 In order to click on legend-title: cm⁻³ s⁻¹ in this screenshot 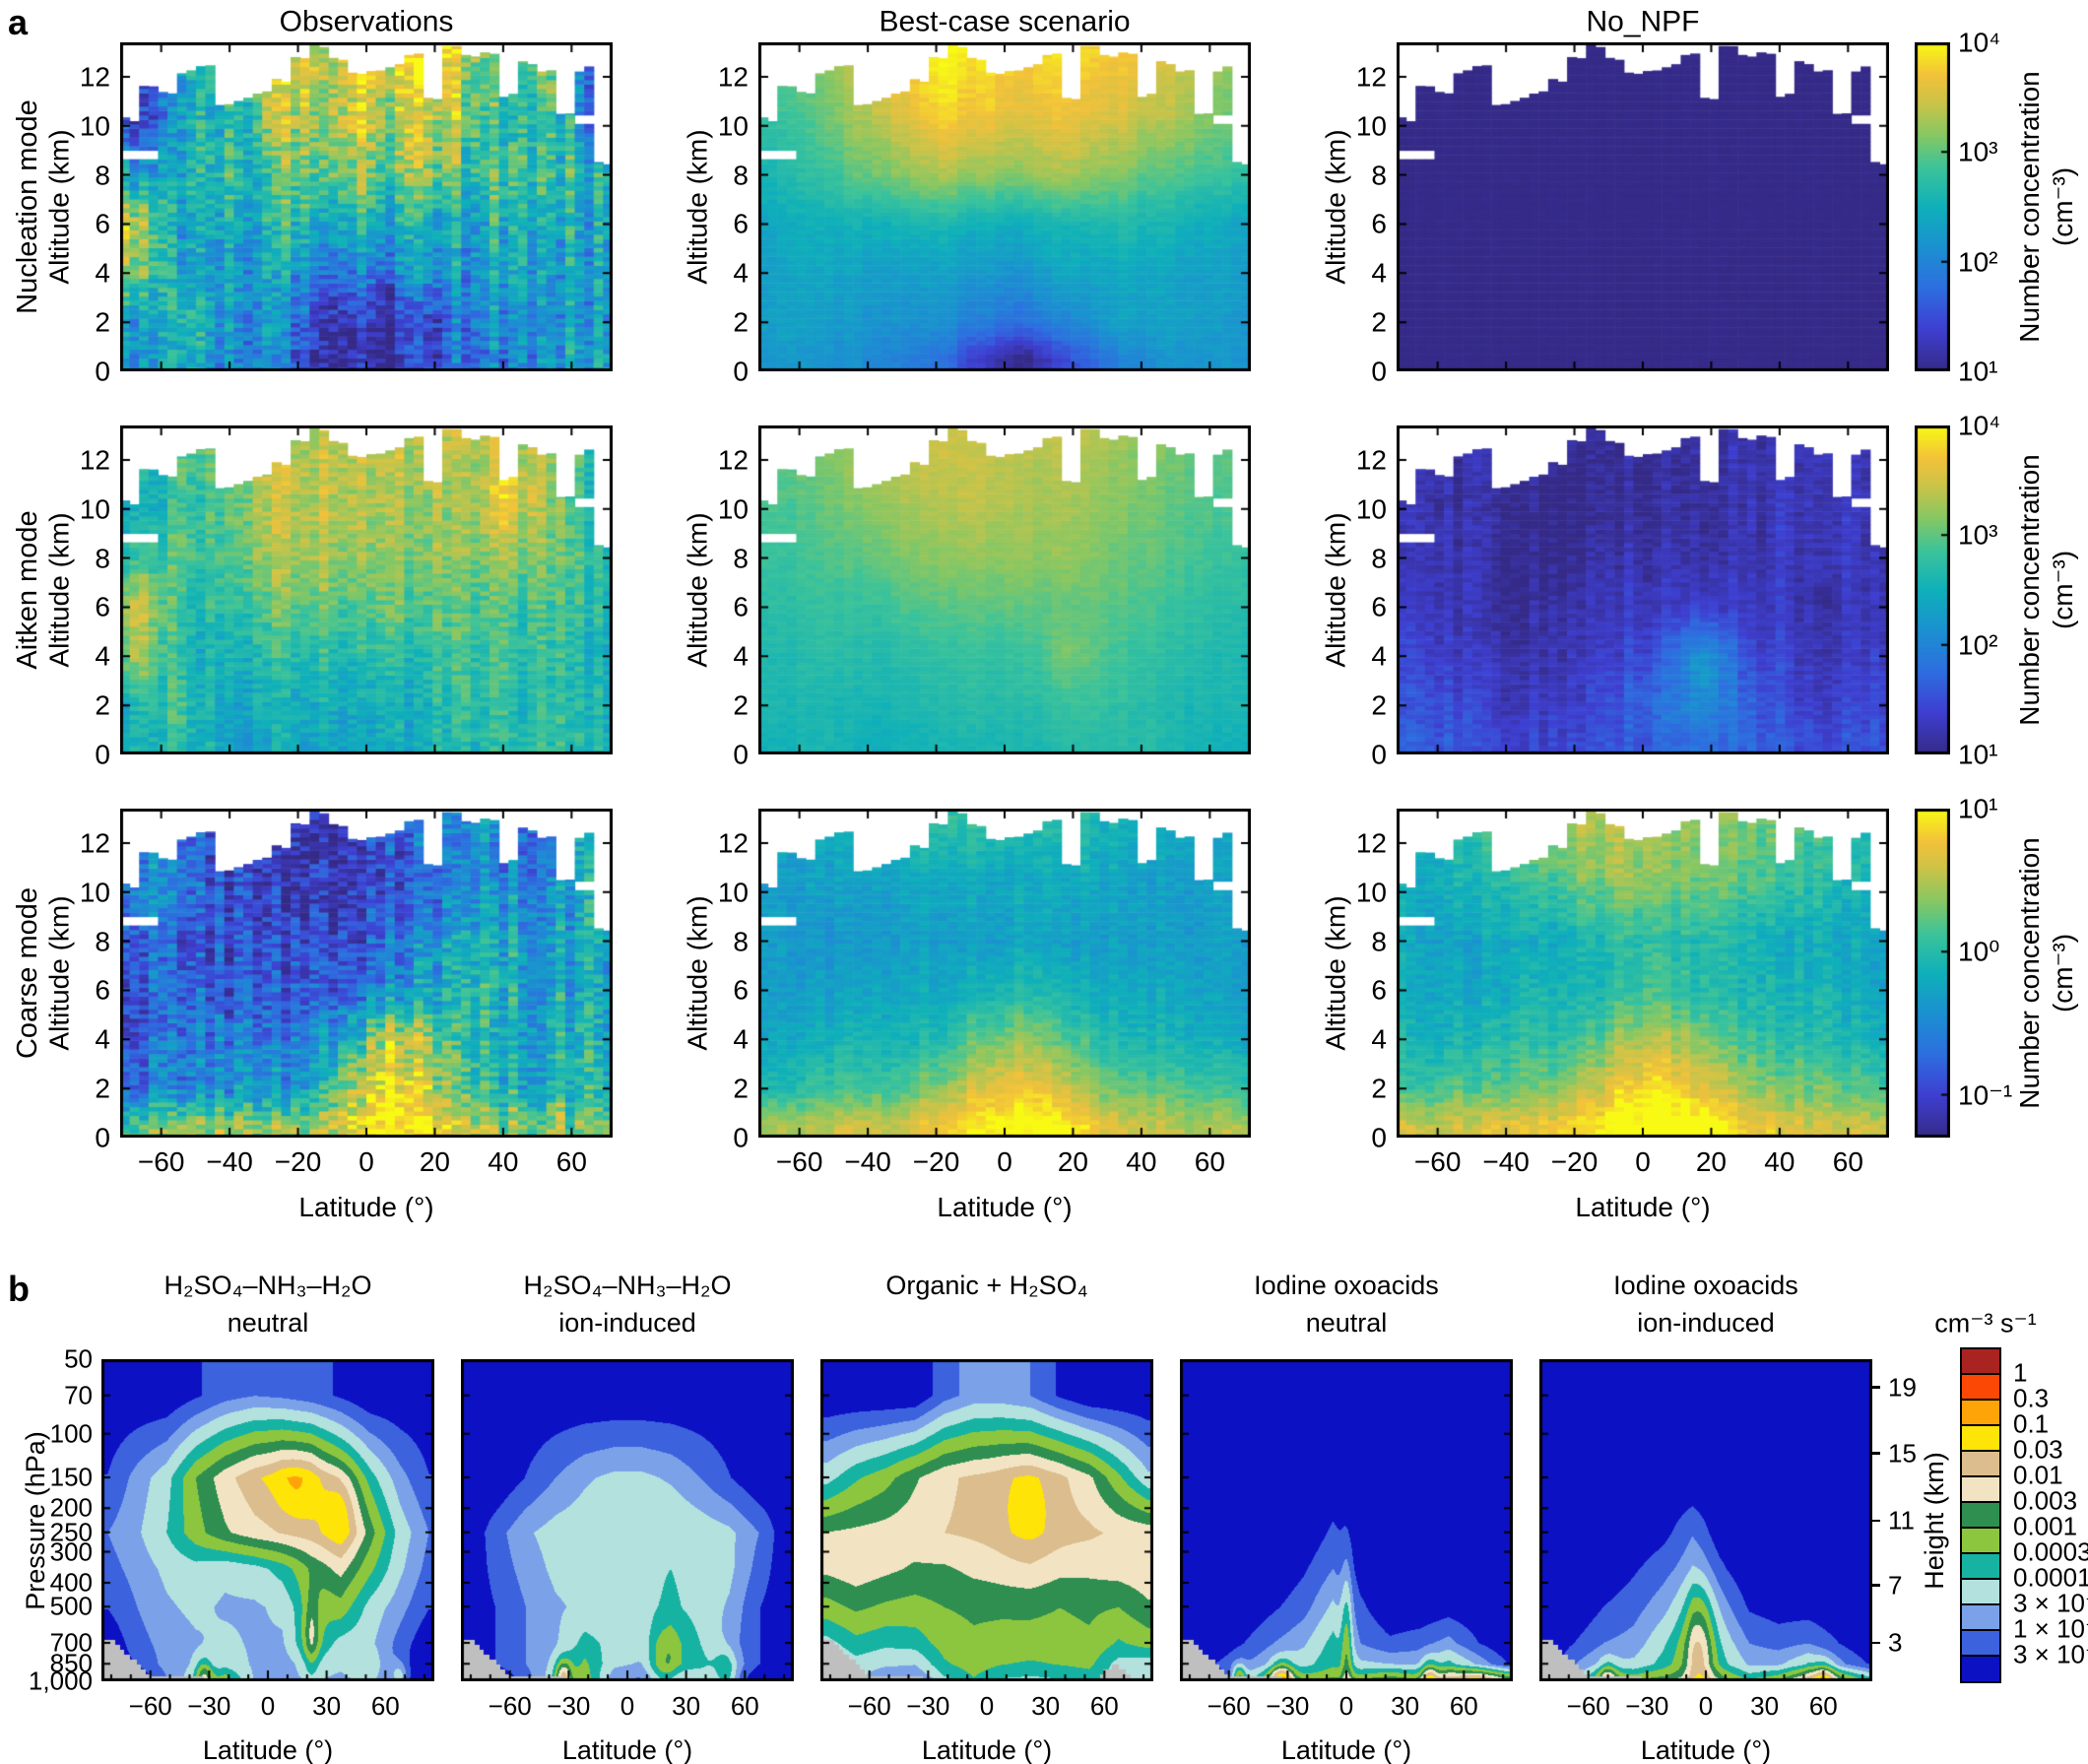, I will do `click(1985, 1324)`.